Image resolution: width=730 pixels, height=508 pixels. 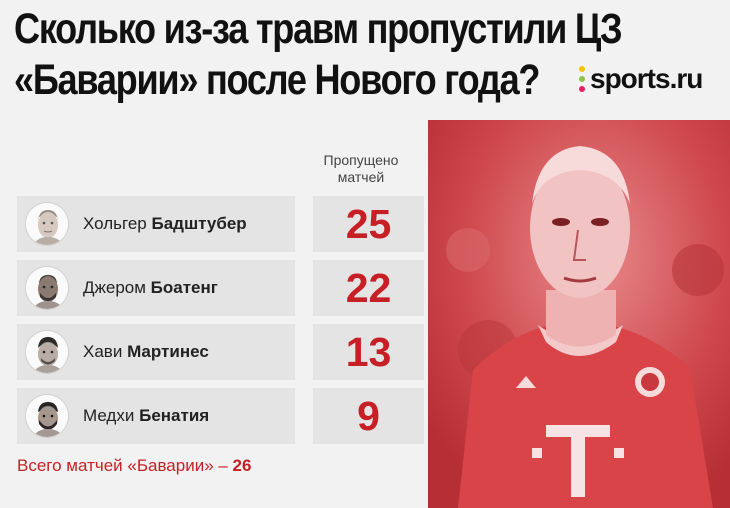 I want to click on missed-matches-value: 9, so click(x=368, y=416).